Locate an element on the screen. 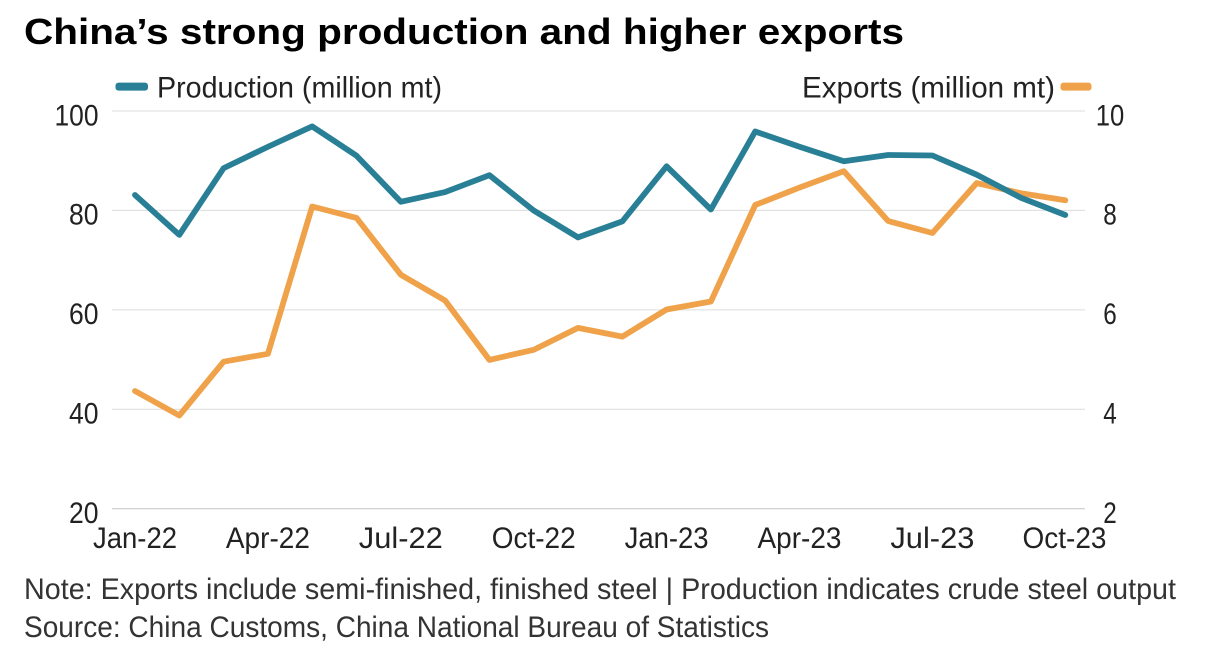 The image size is (1229, 655). svg-text: Jul-22 is located at coordinates (401, 538).